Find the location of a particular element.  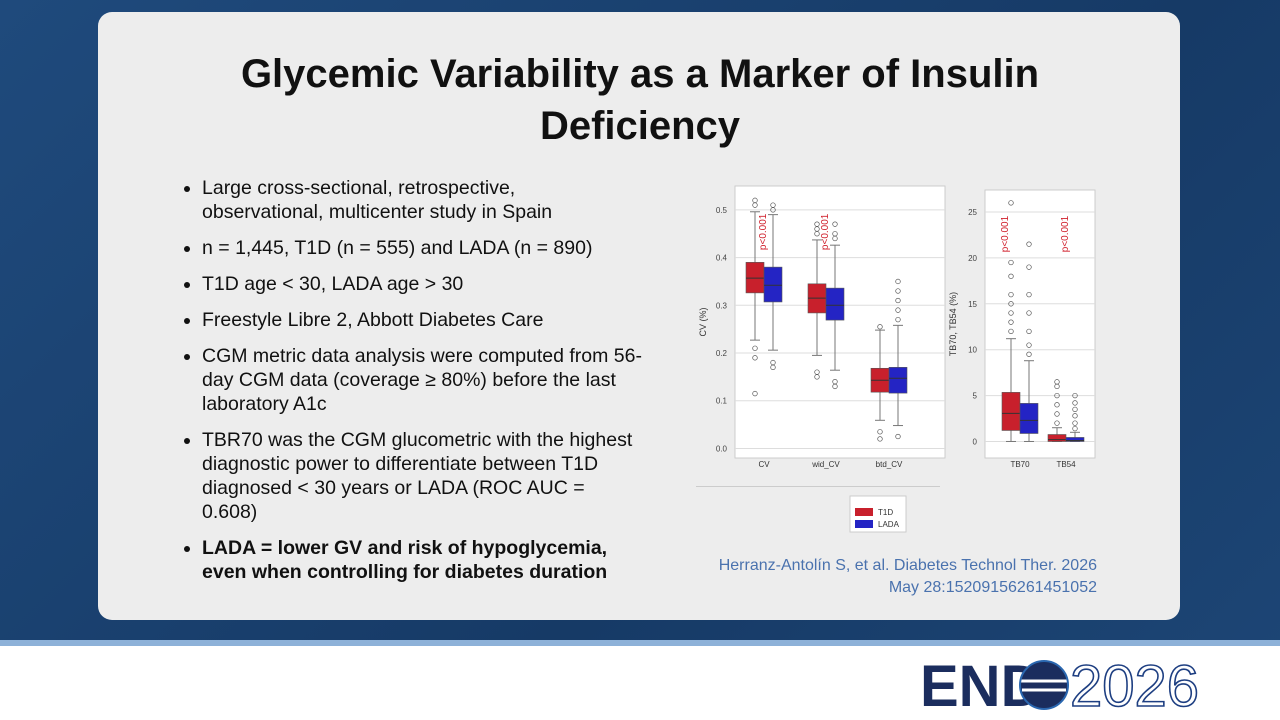

separator is located at coordinates (818, 486).